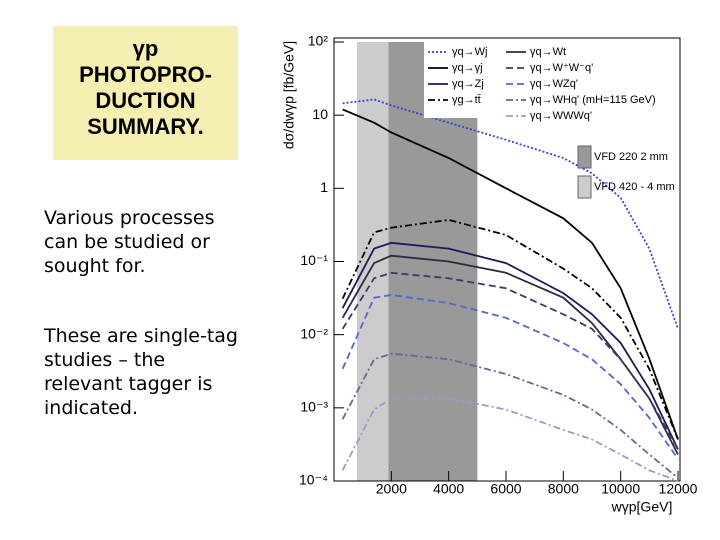 Image resolution: width=720 pixels, height=540 pixels. What do you see at coordinates (505, 489) in the screenshot?
I see `x-tick-label: 6000` at bounding box center [505, 489].